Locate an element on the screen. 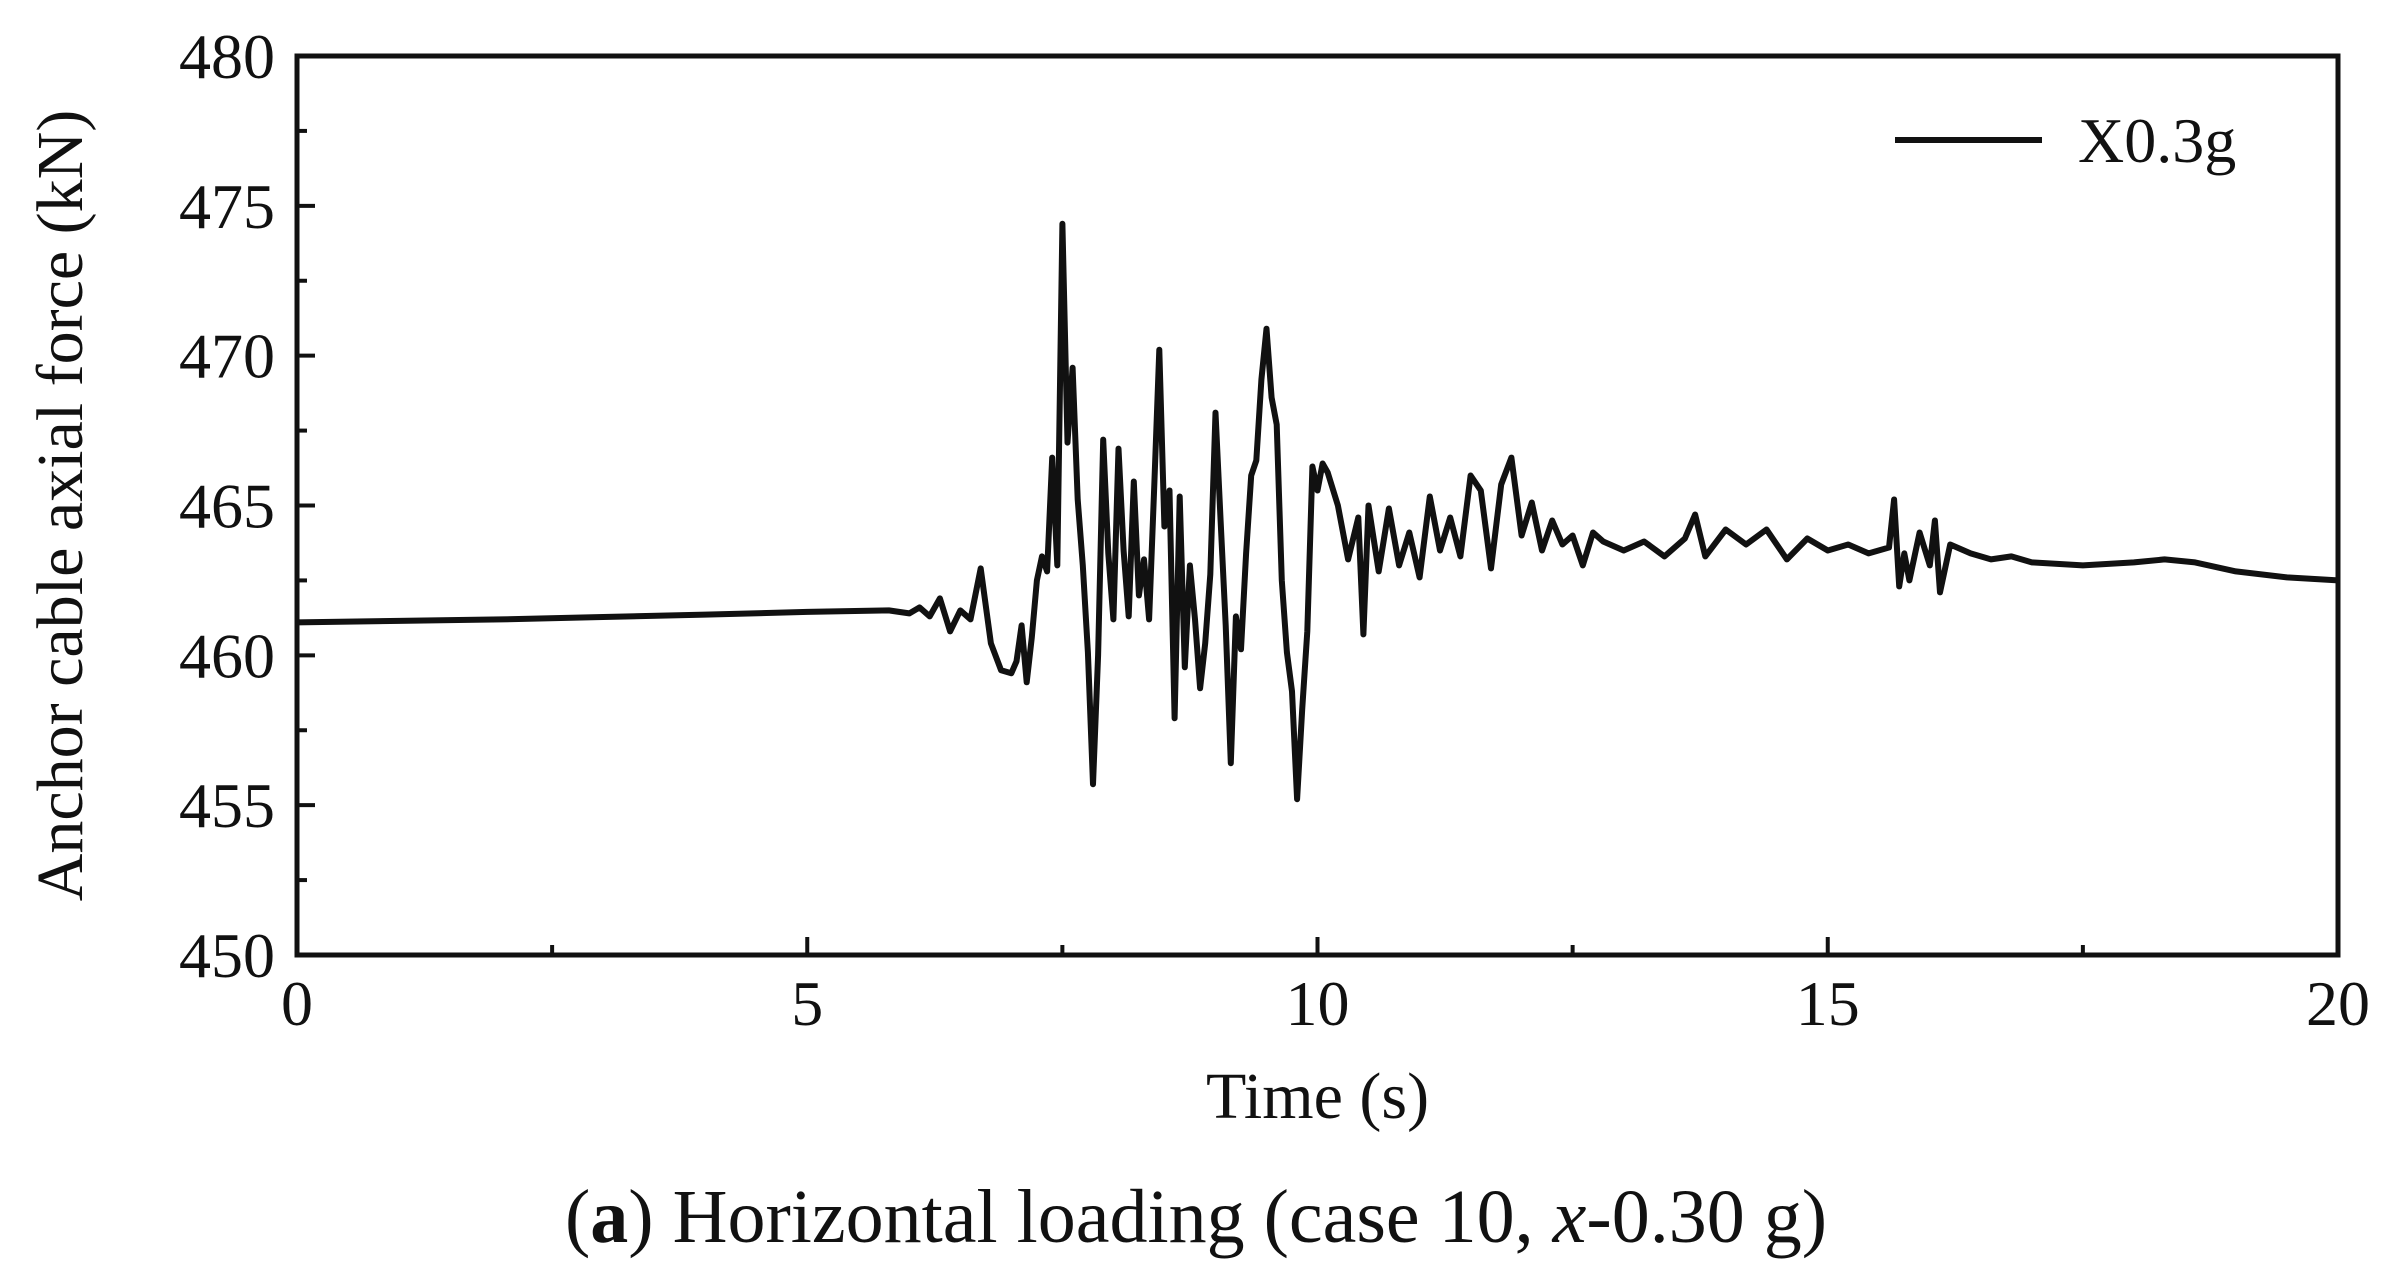 The image size is (2391, 1282). x-tick-label: 5 is located at coordinates (807, 1003).